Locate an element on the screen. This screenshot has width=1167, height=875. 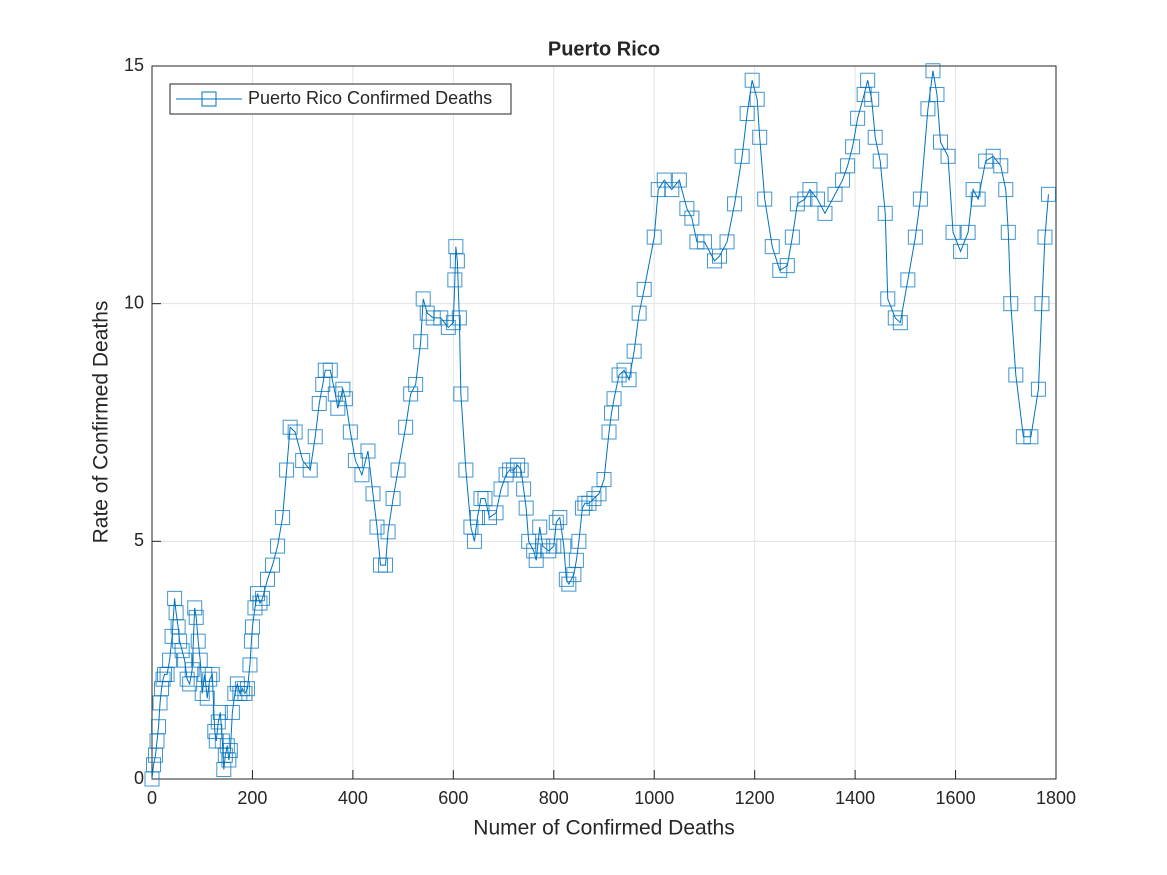
x-tick-label: 200 is located at coordinates (252, 798).